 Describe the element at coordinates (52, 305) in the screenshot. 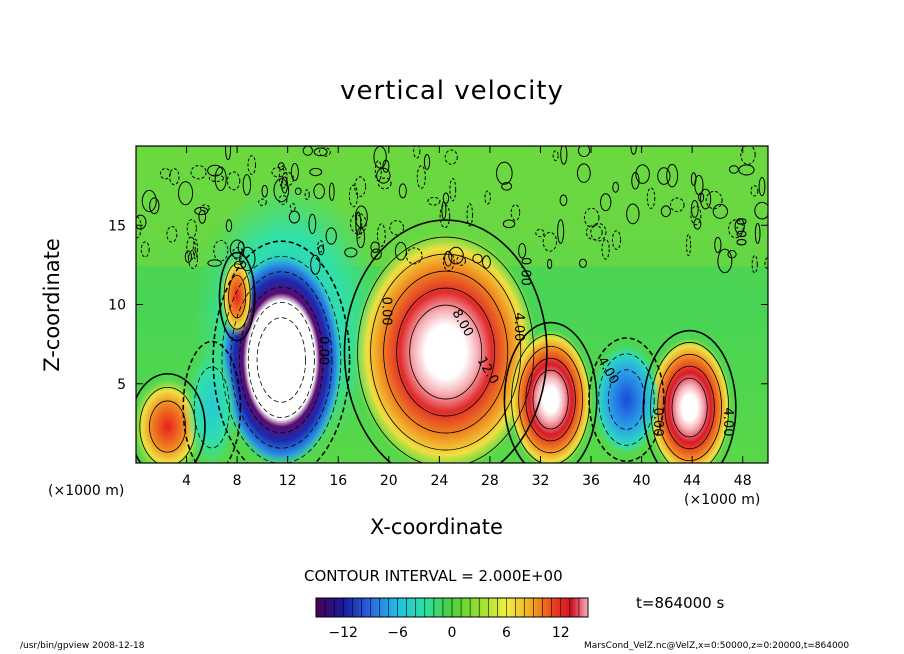

I see `y-axis-label: Z-coordinate` at that location.